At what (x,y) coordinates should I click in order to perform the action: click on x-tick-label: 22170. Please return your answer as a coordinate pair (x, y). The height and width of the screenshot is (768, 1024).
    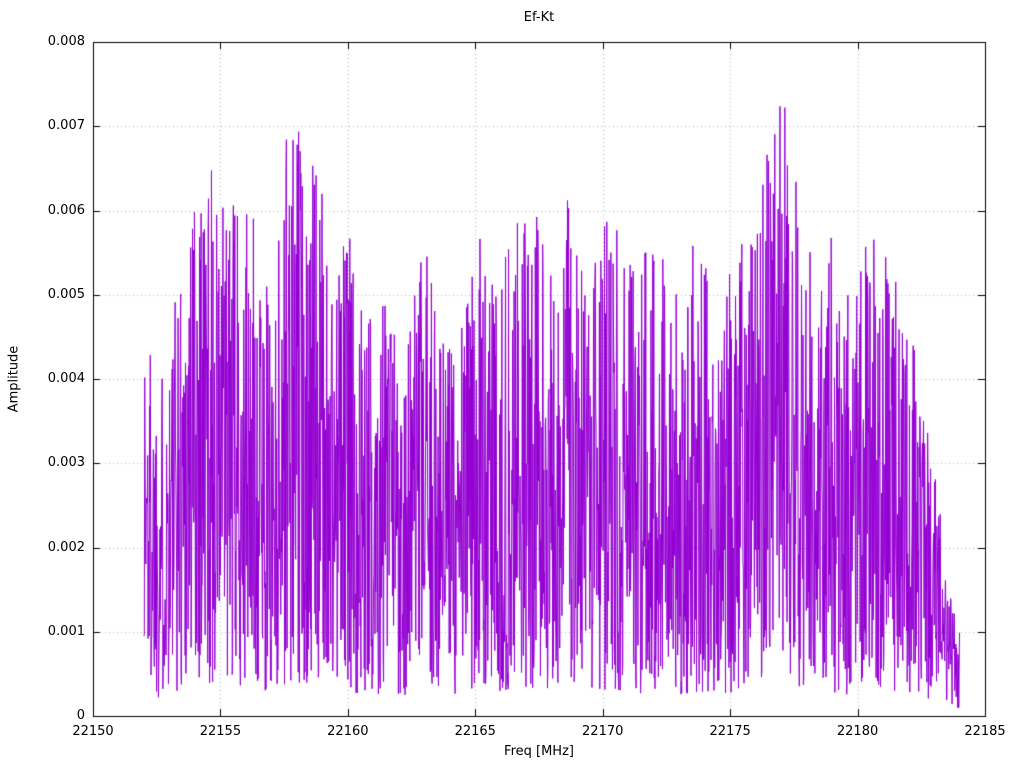
    Looking at the image, I should click on (603, 731).